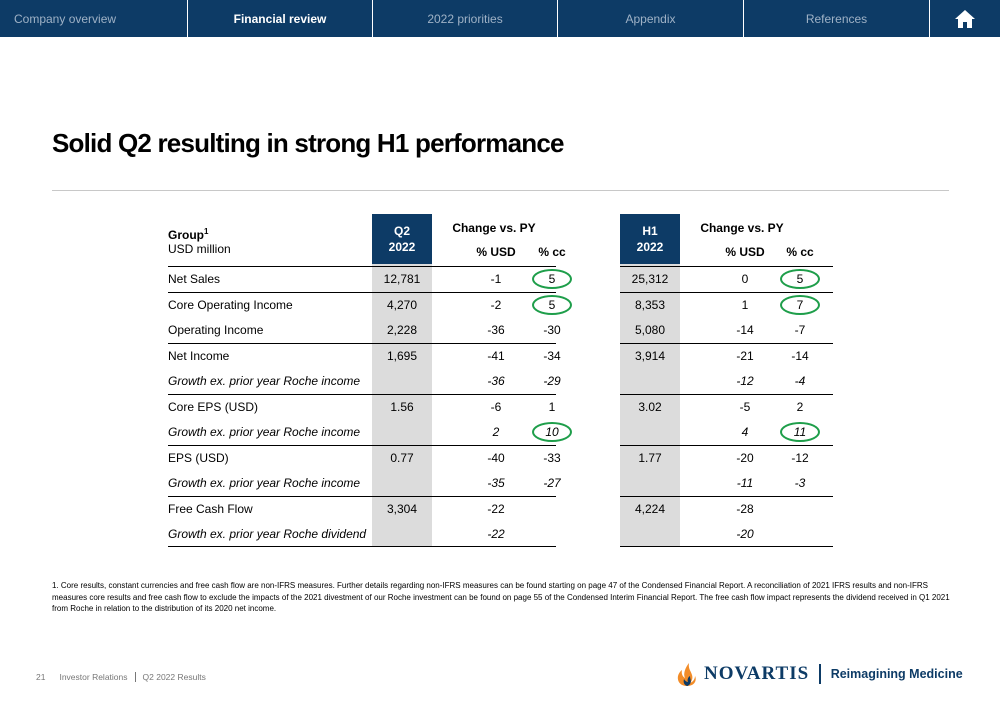 This screenshot has height=707, width=1000. I want to click on cell-h1-usd: -28, so click(745, 508).